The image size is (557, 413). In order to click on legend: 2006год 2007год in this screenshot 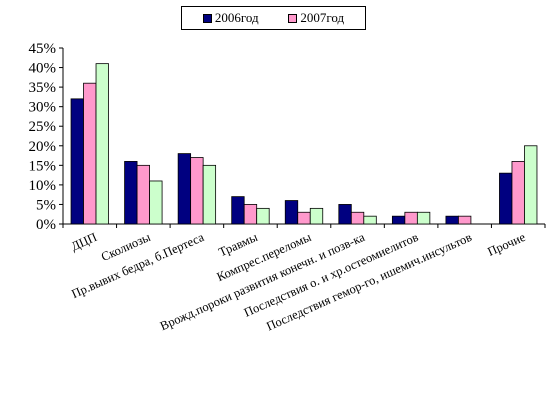, I will do `click(273, 18)`.